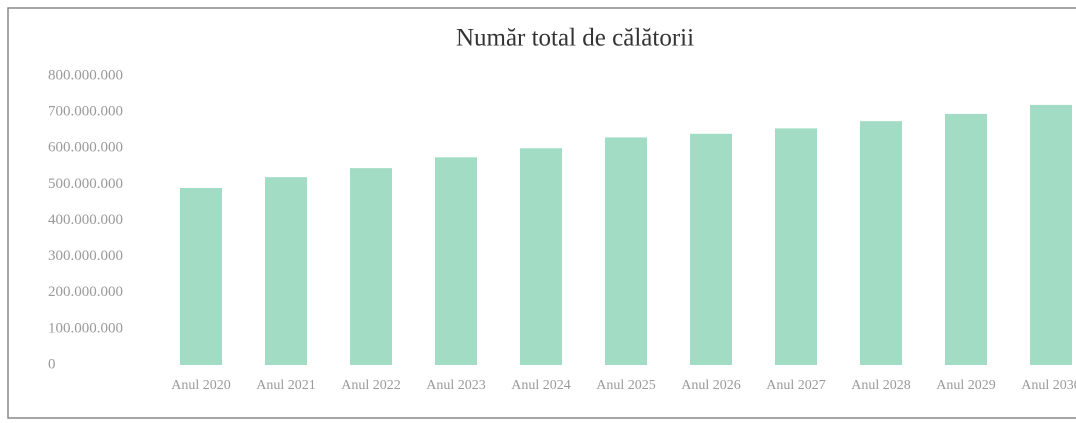 The width and height of the screenshot is (1076, 423). I want to click on x-tick-label: Anul 2024, so click(541, 385).